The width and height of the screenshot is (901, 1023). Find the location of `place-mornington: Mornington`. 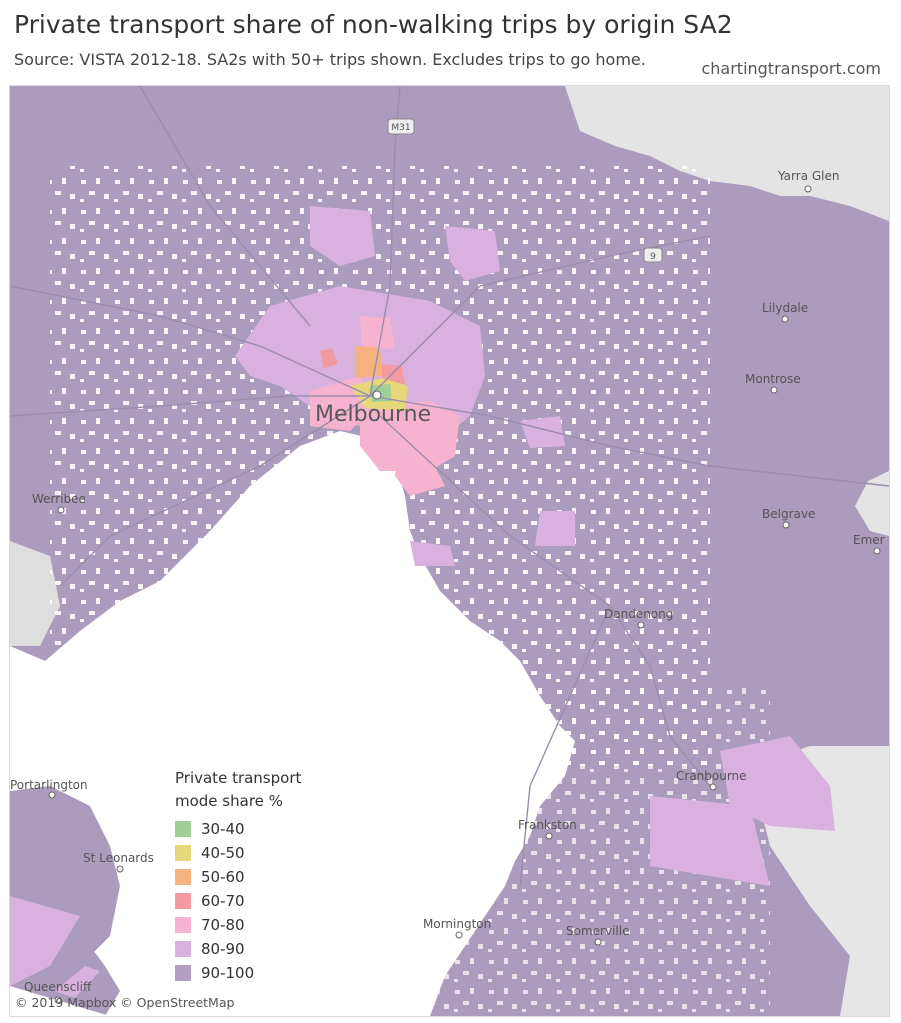

place-mornington: Mornington is located at coordinates (457, 928).